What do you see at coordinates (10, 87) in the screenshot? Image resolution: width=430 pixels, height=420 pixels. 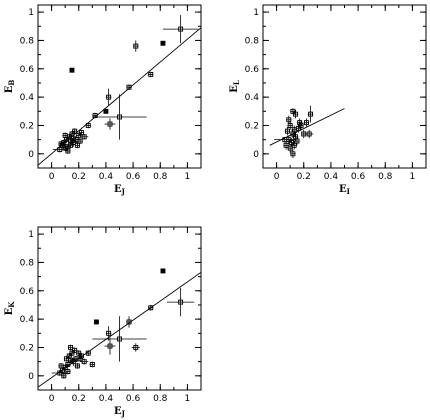 I see `y-axis-label: EB` at bounding box center [10, 87].